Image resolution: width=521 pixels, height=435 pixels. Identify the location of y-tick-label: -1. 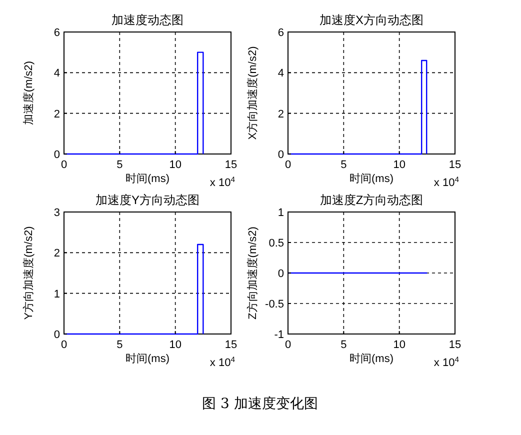
(279, 335).